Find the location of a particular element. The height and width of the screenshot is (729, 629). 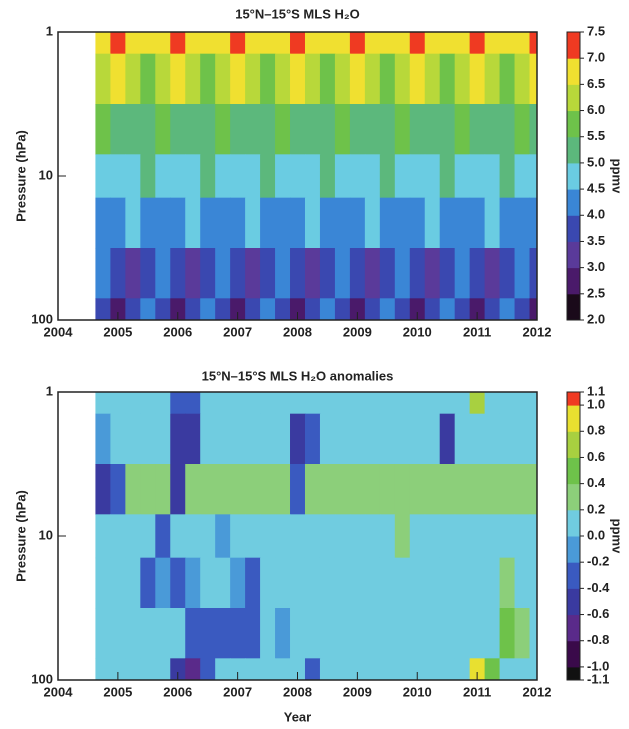

colorbar-tick-label: 5.0 is located at coordinates (596, 161).